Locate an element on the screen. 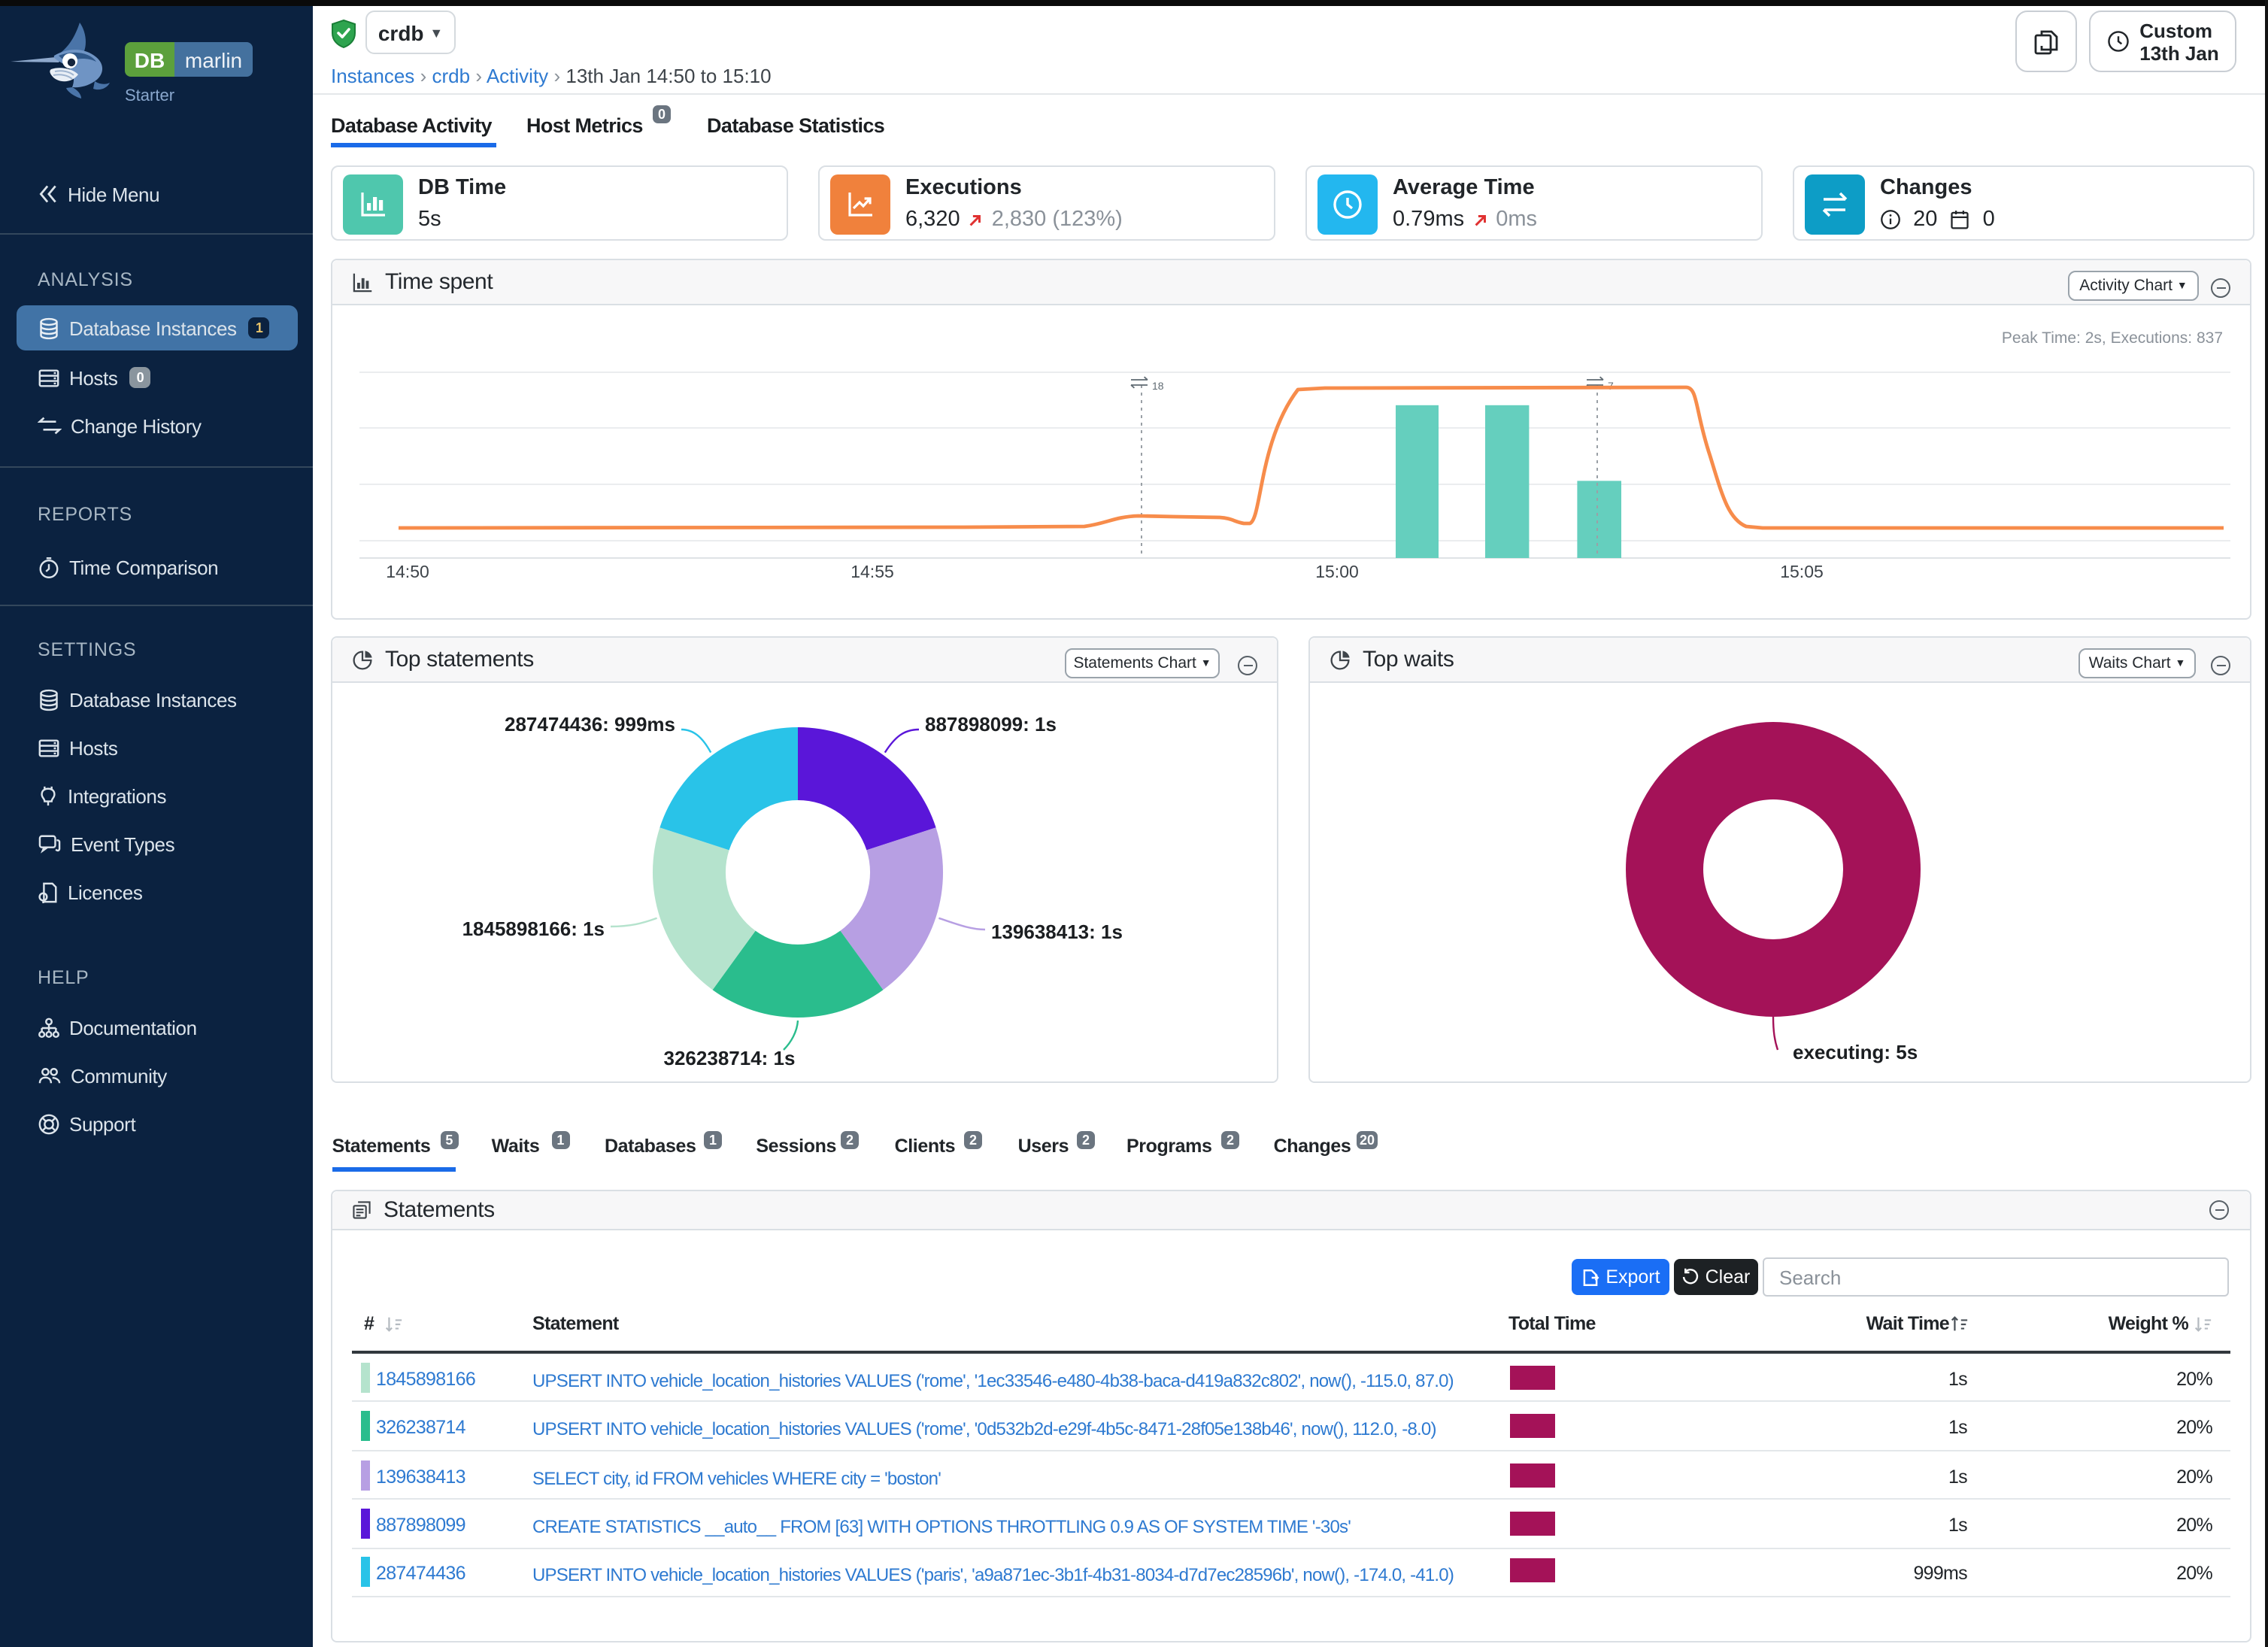 The height and width of the screenshot is (1647, 2268). svg-text: 887898099: 1s is located at coordinates (991, 724).